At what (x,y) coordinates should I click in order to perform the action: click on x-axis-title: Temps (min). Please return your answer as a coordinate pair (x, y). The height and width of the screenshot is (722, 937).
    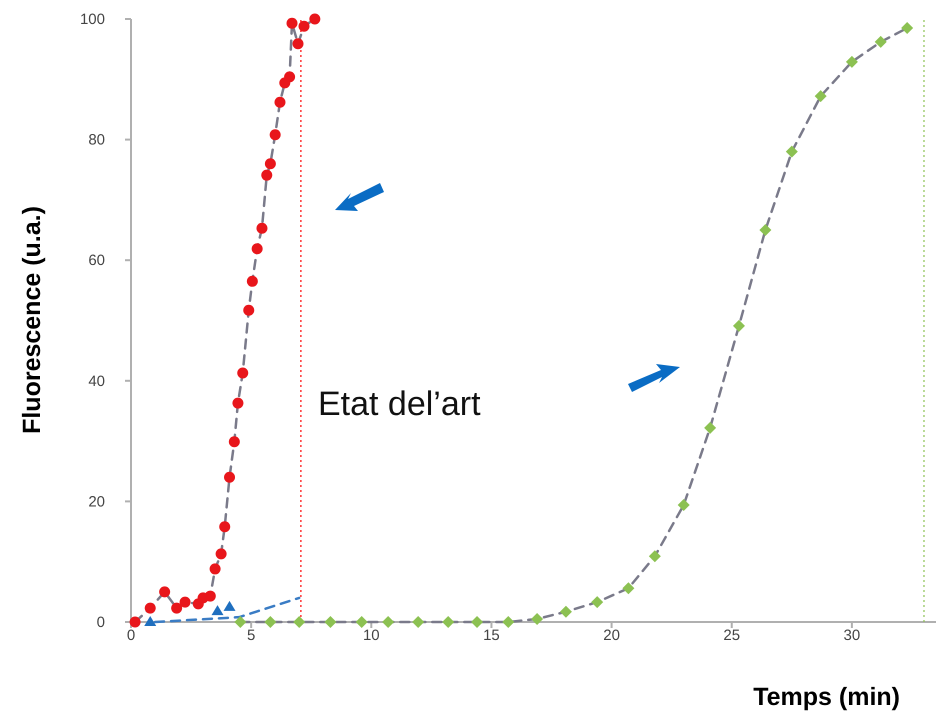
    Looking at the image, I should click on (826, 697).